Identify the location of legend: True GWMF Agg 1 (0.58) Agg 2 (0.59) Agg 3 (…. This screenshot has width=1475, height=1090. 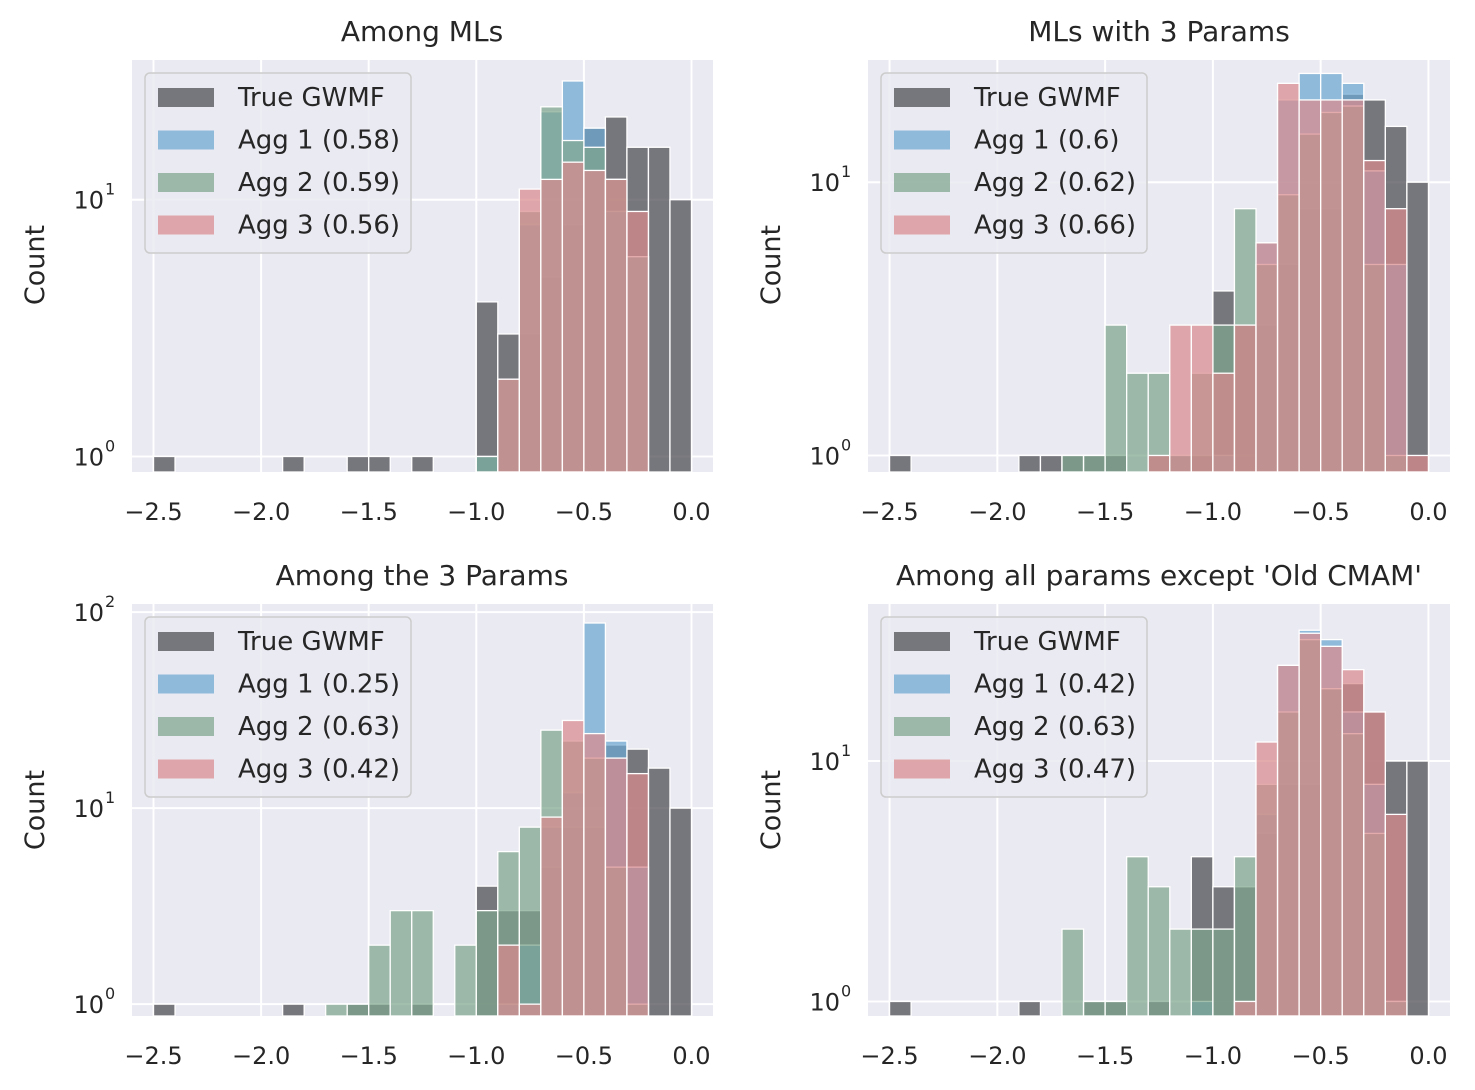
(278, 163).